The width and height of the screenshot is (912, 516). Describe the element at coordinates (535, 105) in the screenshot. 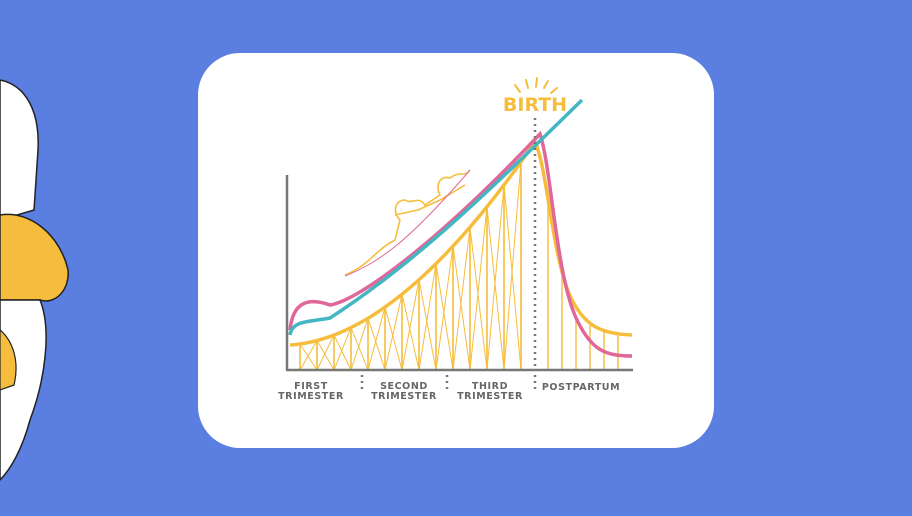

I see `birth-label: BIRTH` at that location.